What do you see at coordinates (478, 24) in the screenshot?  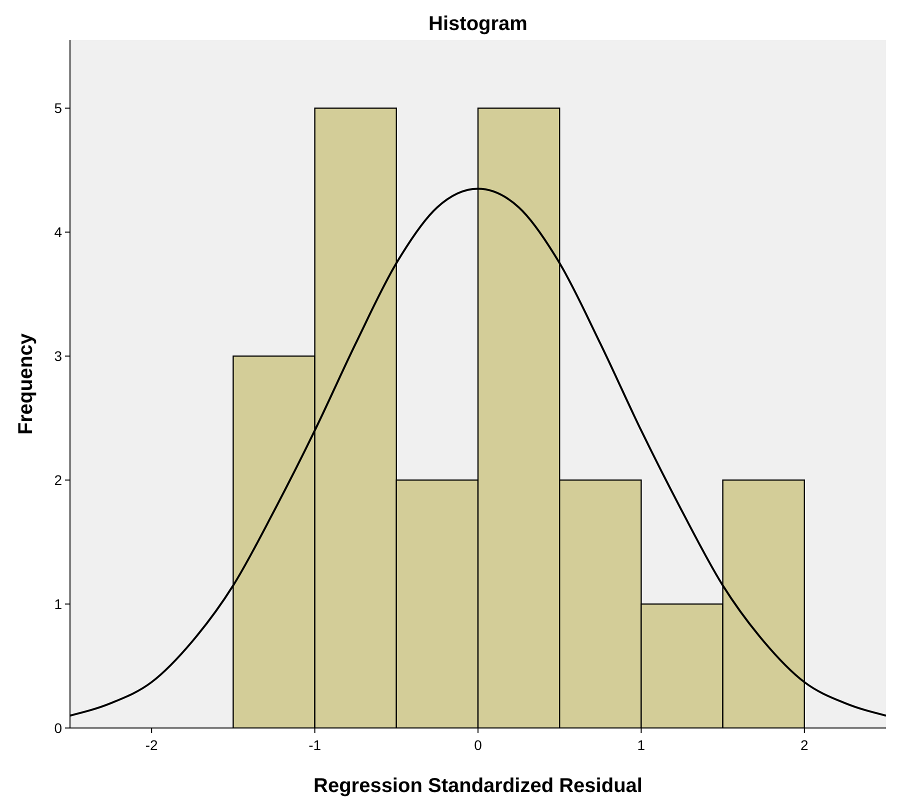 I see `chart-title: Histogram` at bounding box center [478, 24].